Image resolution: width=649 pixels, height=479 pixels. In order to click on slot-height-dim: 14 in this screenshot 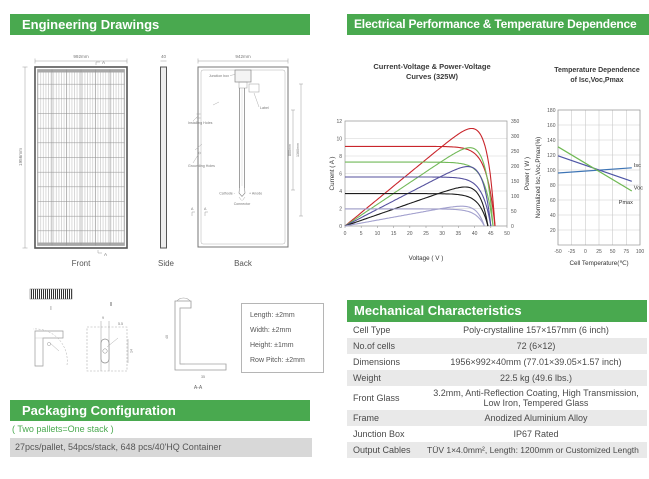, I will do `click(132, 351)`.